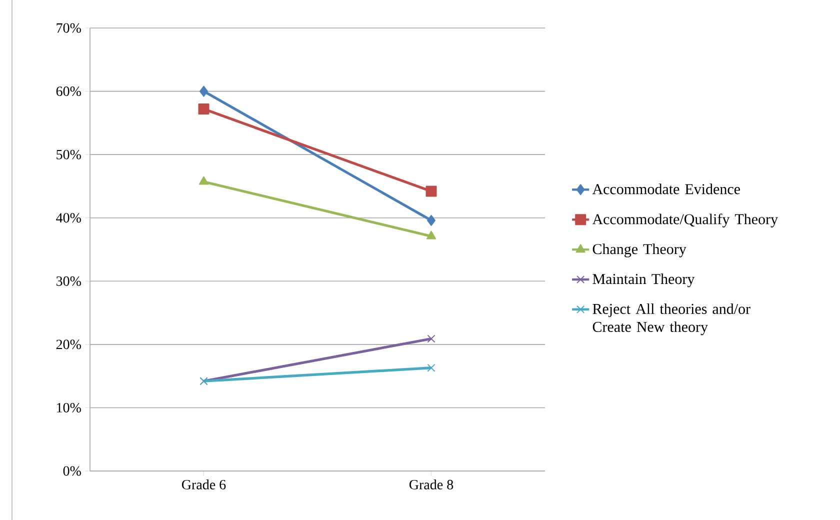 The width and height of the screenshot is (840, 520). Describe the element at coordinates (643, 281) in the screenshot. I see `legend-label: Maintain Theory` at that location.